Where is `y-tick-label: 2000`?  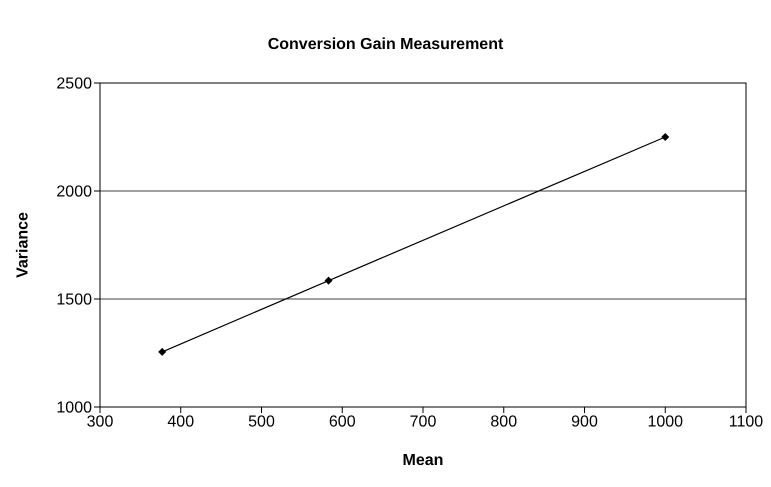
y-tick-label: 2000 is located at coordinates (74, 192).